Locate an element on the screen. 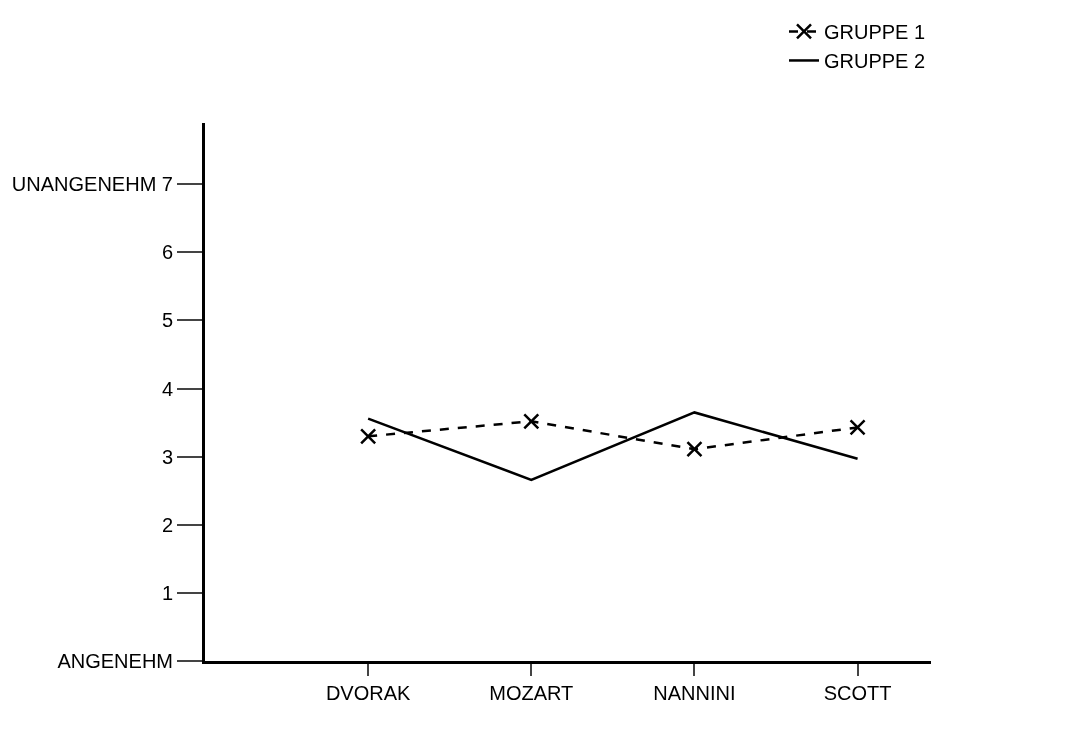  y-tick-label: 6 is located at coordinates (167, 252).